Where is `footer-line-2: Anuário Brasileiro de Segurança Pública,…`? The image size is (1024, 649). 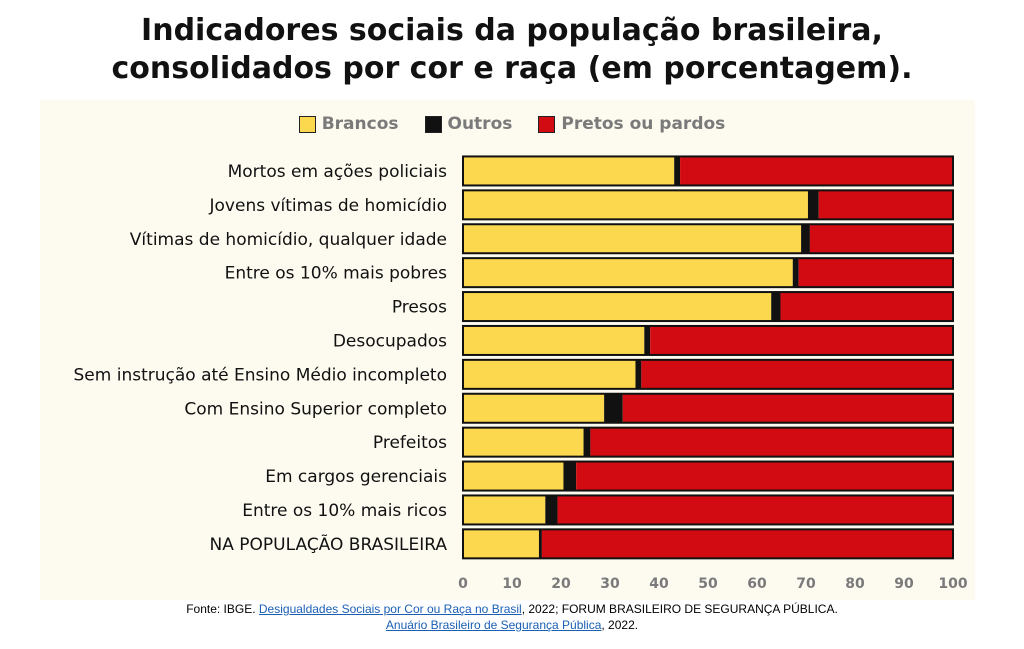
footer-line-2: Anuário Brasileiro de Segurança Pública,… is located at coordinates (512, 625).